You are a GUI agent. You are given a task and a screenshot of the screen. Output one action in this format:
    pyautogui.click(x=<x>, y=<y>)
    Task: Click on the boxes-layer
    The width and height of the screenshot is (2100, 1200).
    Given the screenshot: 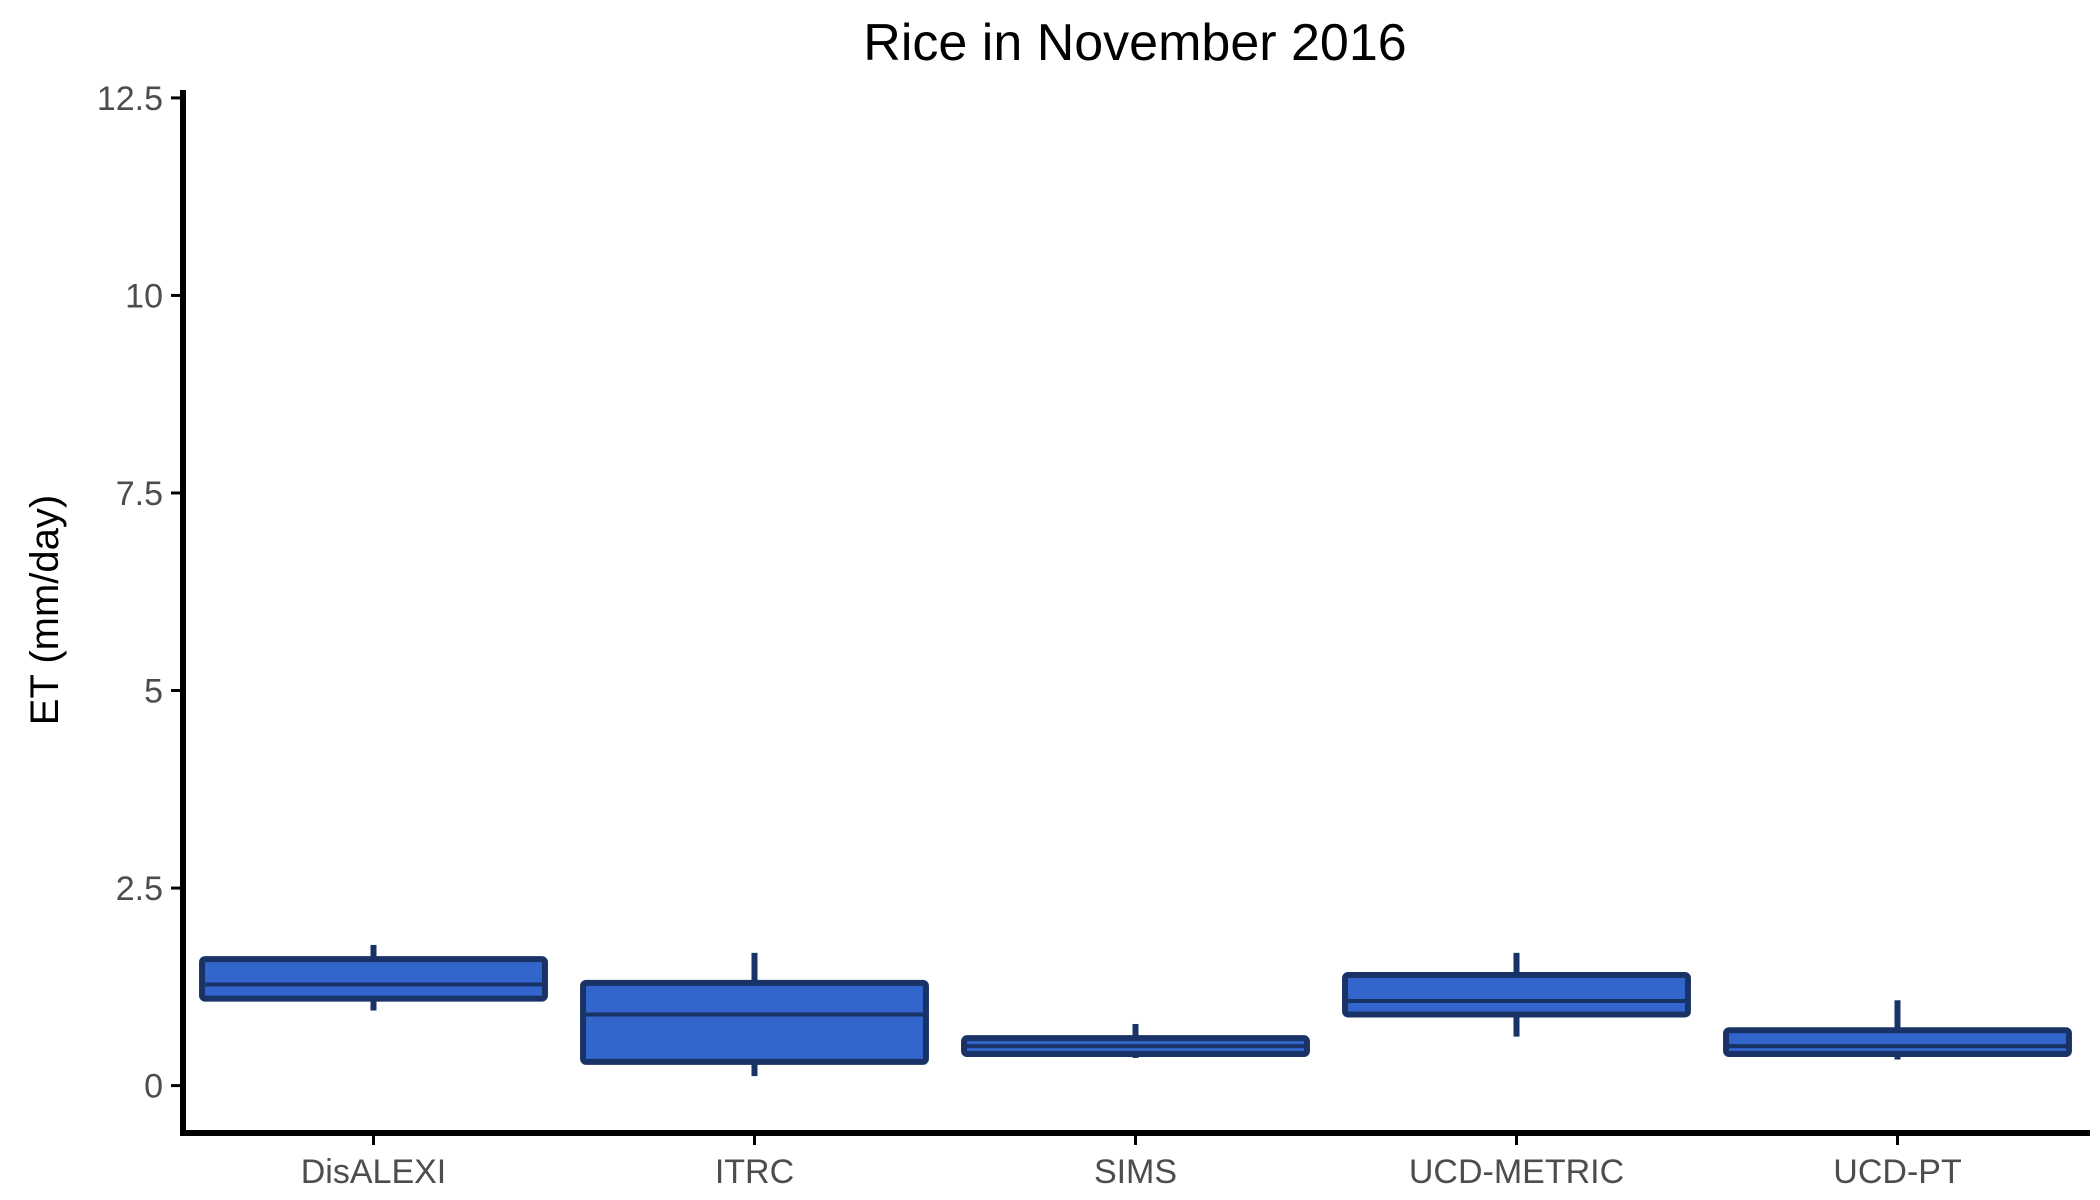 What is the action you would take?
    pyautogui.click(x=1135, y=1010)
    